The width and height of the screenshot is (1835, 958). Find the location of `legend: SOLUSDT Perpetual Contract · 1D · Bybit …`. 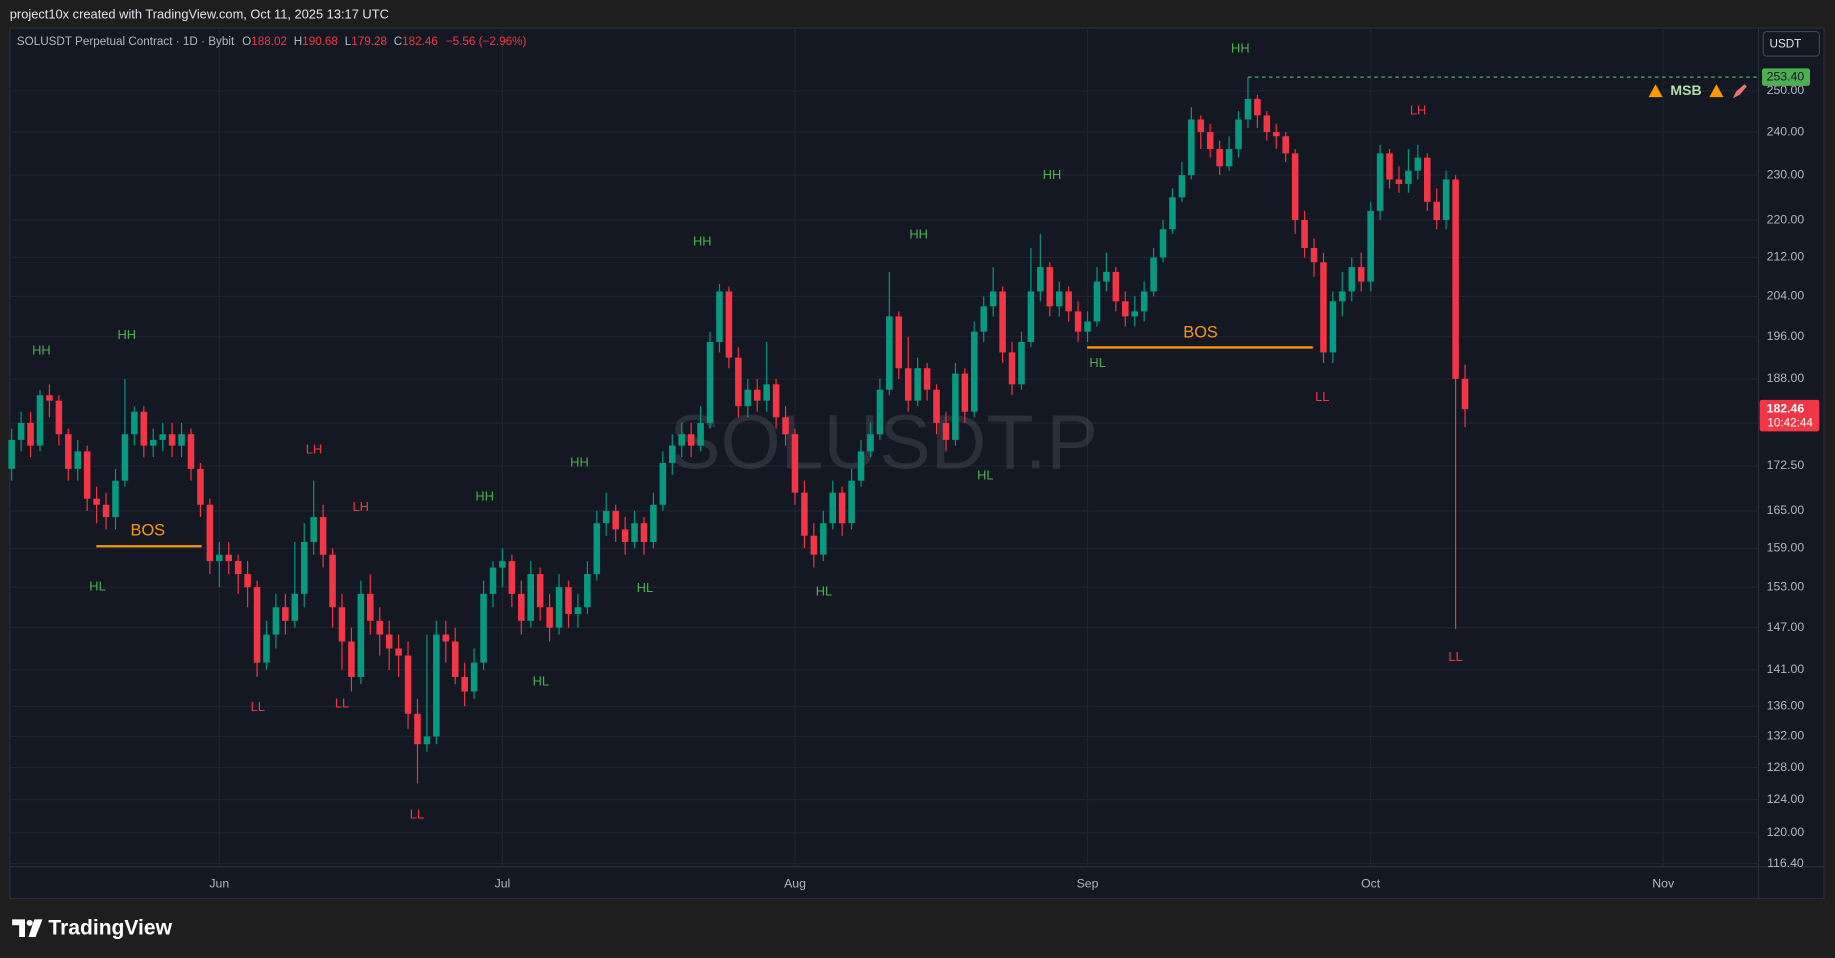

legend: SOLUSDT Perpetual Contract · 1D · Bybit … is located at coordinates (272, 41).